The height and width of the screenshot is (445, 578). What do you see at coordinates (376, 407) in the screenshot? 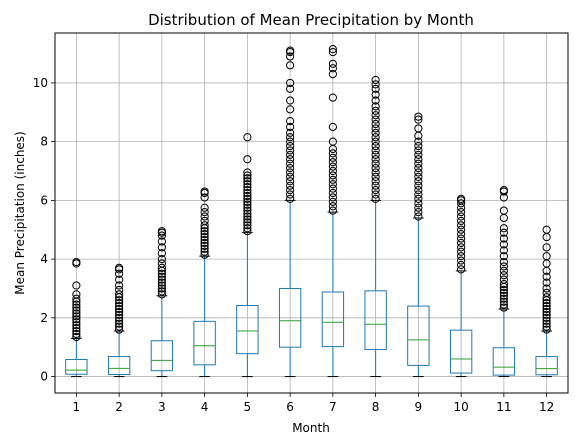
I see `x-tick-label: 8` at bounding box center [376, 407].